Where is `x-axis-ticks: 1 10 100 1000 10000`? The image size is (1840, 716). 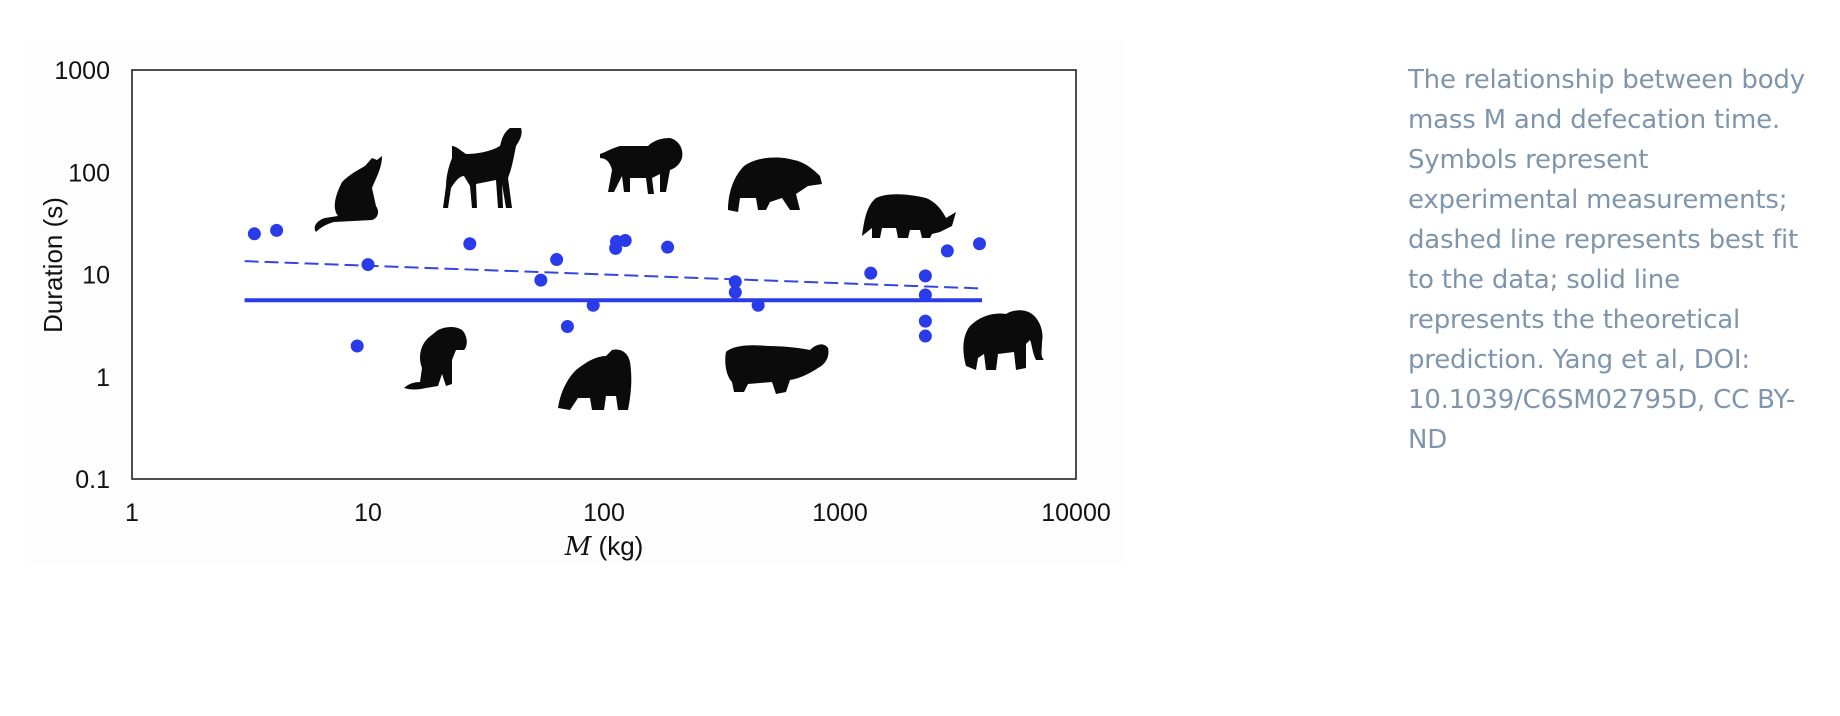 x-axis-ticks: 1 10 100 1000 10000 is located at coordinates (618, 513).